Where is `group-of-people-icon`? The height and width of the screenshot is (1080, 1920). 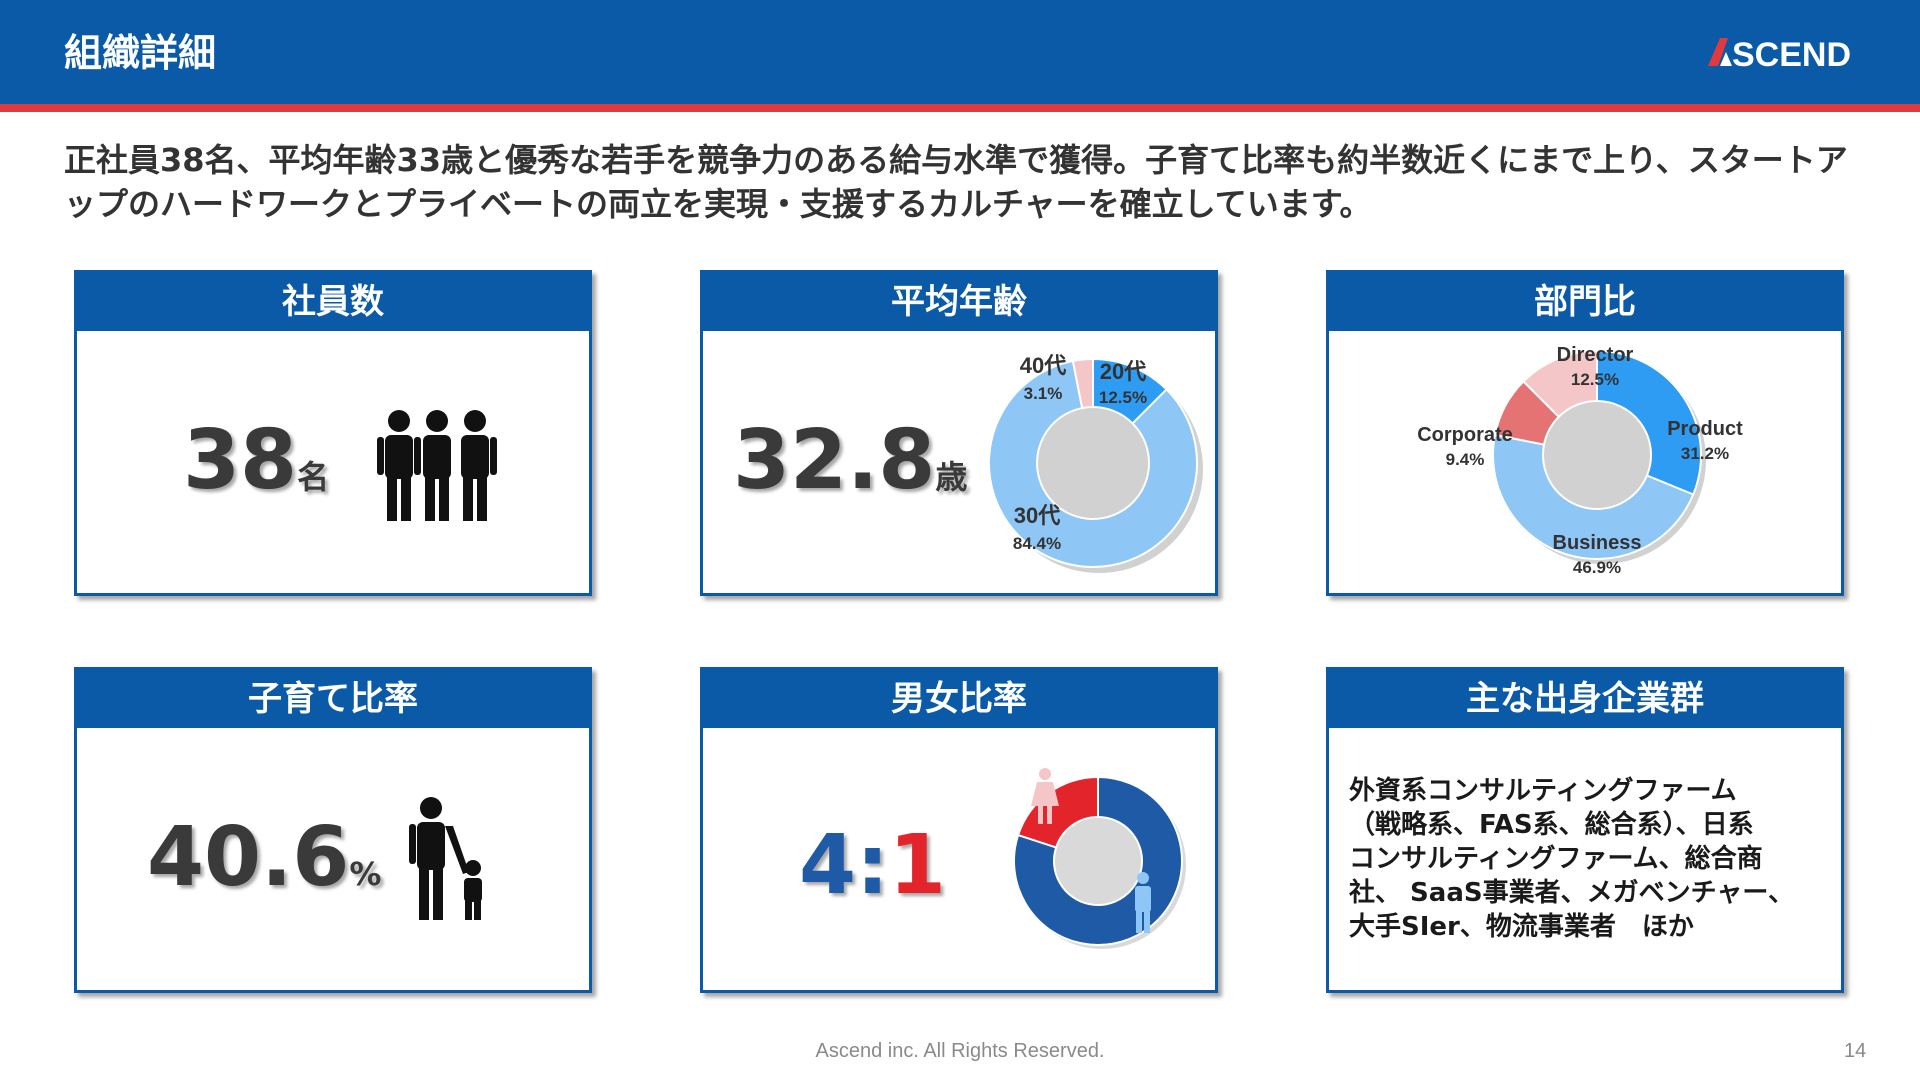 group-of-people-icon is located at coordinates (437, 465).